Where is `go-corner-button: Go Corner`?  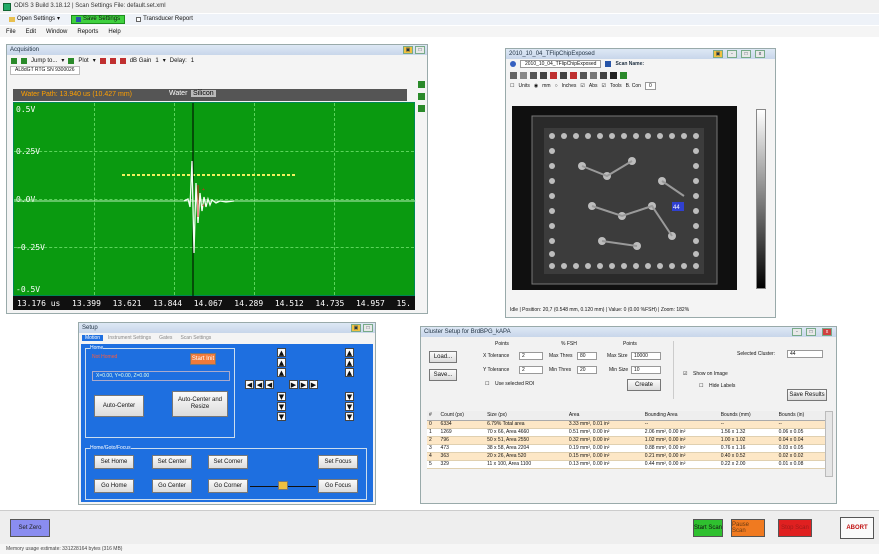 go-corner-button: Go Corner is located at coordinates (228, 486).